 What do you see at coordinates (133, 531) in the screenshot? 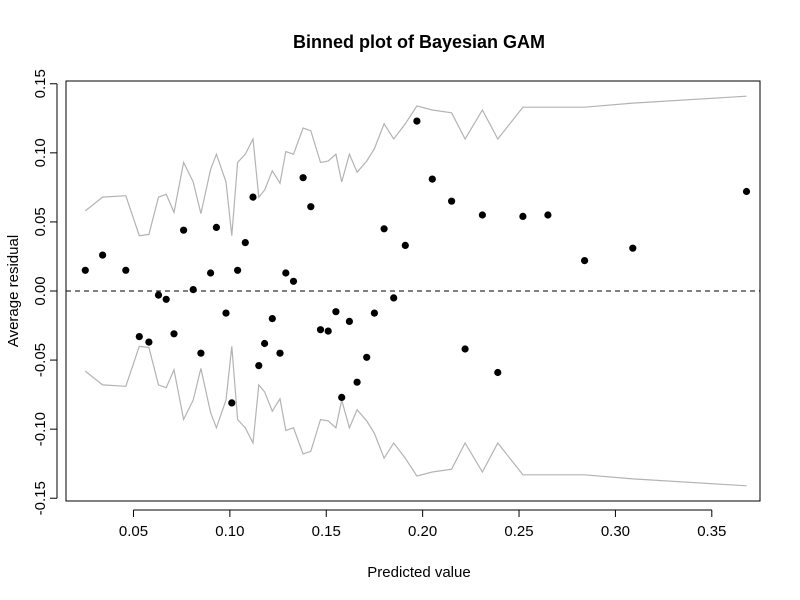
I see `x-tick-label: 0.05` at bounding box center [133, 531].